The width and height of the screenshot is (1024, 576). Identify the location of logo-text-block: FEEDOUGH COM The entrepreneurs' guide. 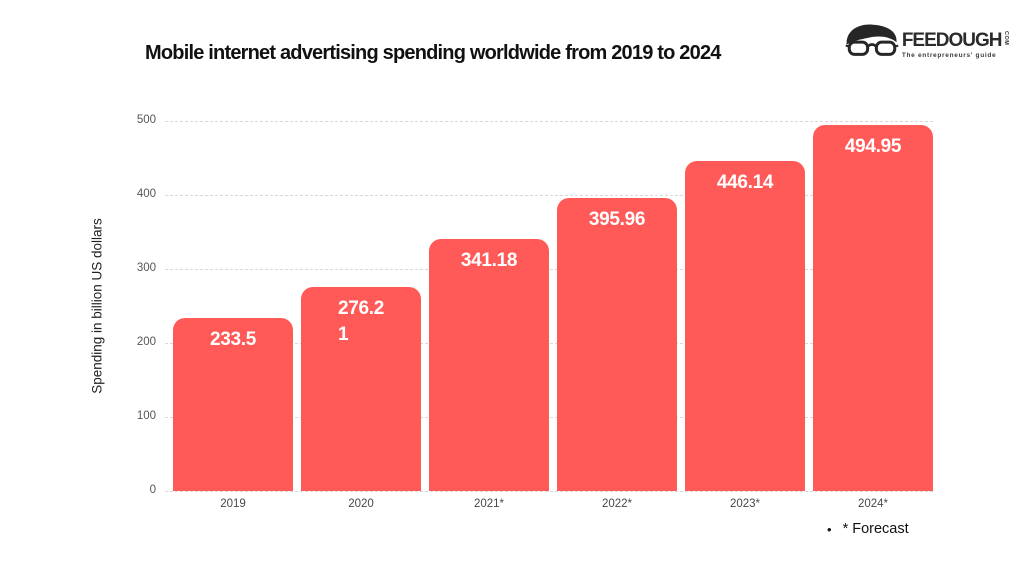
(955, 44).